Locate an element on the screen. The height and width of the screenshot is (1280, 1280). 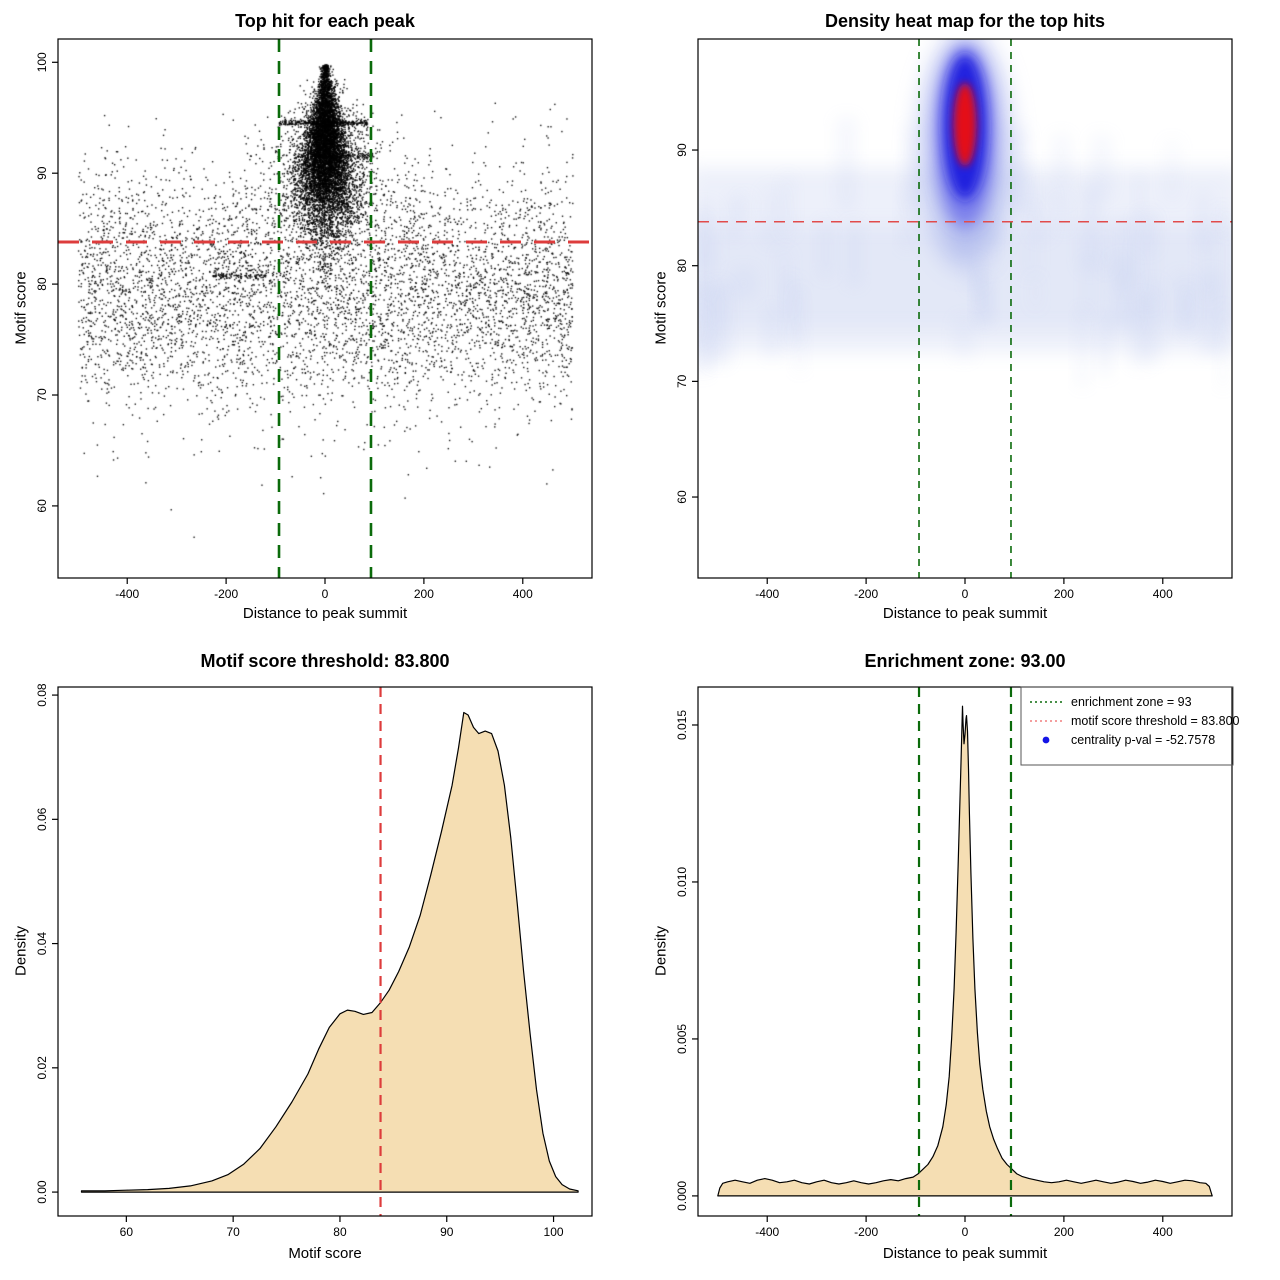
heatmap-x-axis-label: Distance to peak summit is located at coordinates (965, 613).